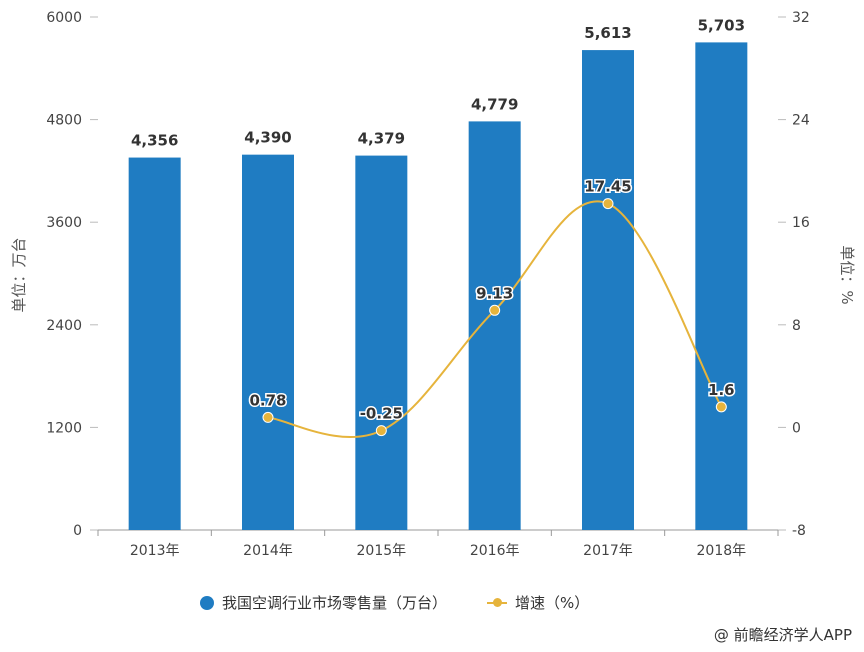  What do you see at coordinates (381, 414) in the screenshot?
I see `growth-label: -0.25` at bounding box center [381, 414].